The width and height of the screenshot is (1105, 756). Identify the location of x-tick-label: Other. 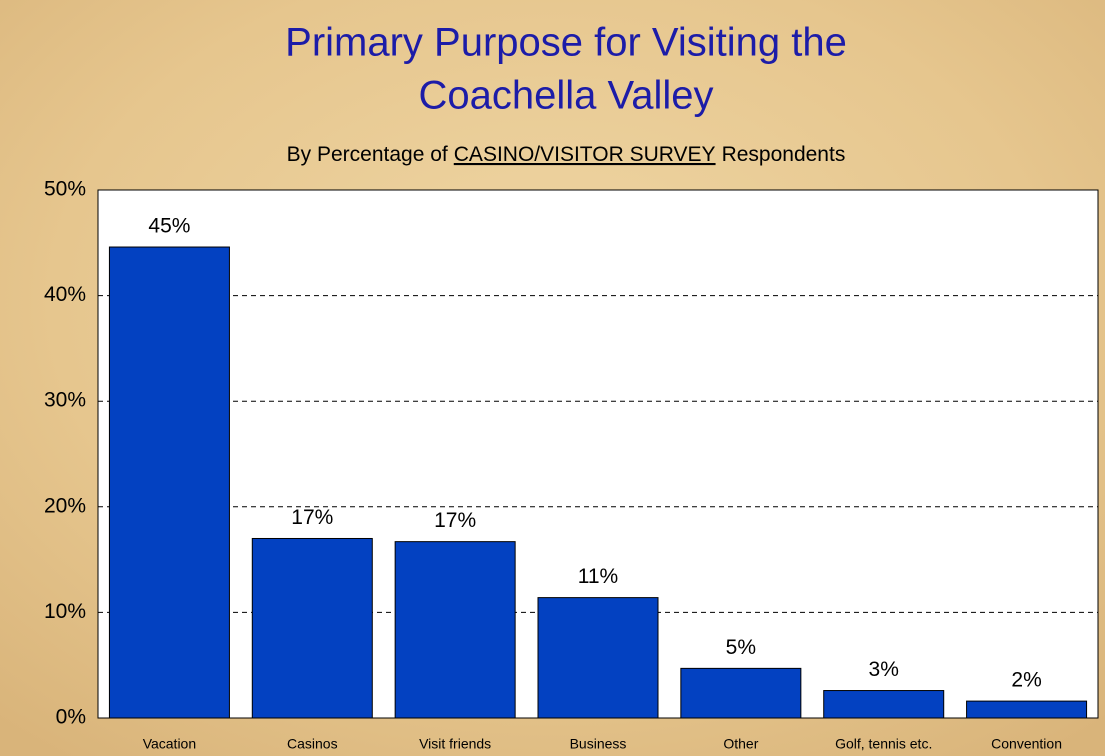
(740, 744).